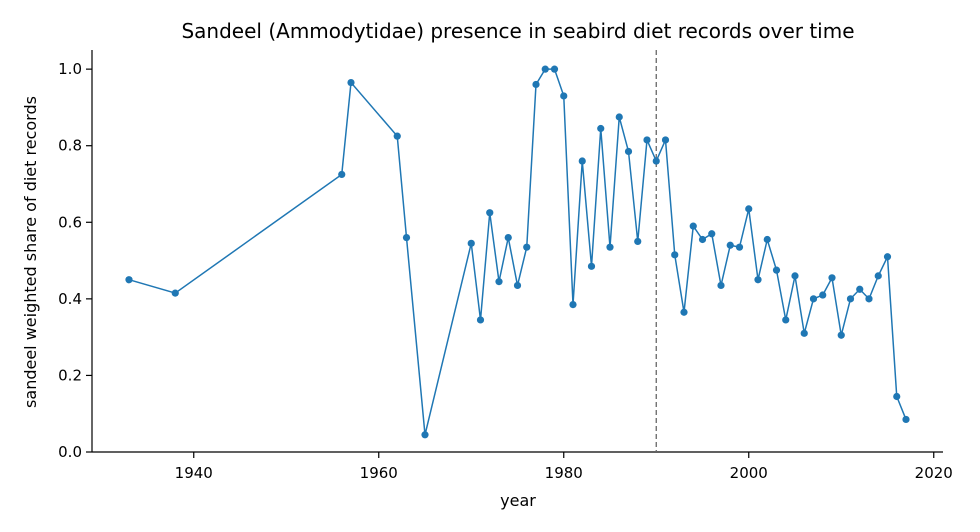 The width and height of the screenshot is (980, 532). Describe the element at coordinates (70, 222) in the screenshot. I see `y-tick-label: 0.6` at that location.